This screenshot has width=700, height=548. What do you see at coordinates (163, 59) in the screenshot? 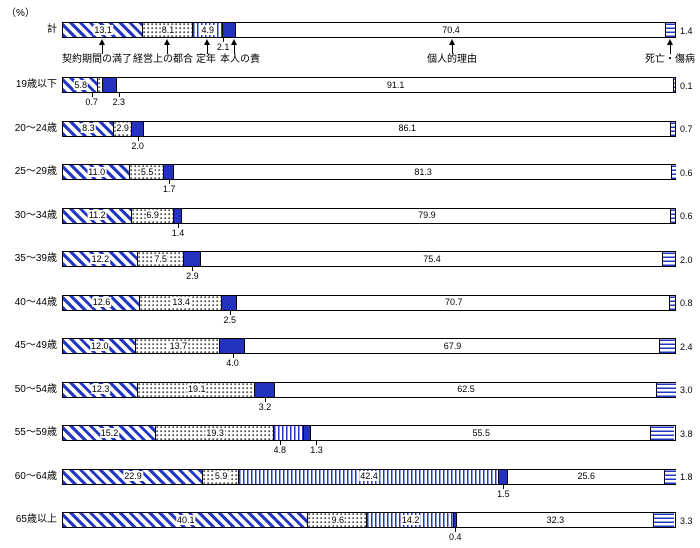
I see `series-label: 経営上の都合` at bounding box center [163, 59].